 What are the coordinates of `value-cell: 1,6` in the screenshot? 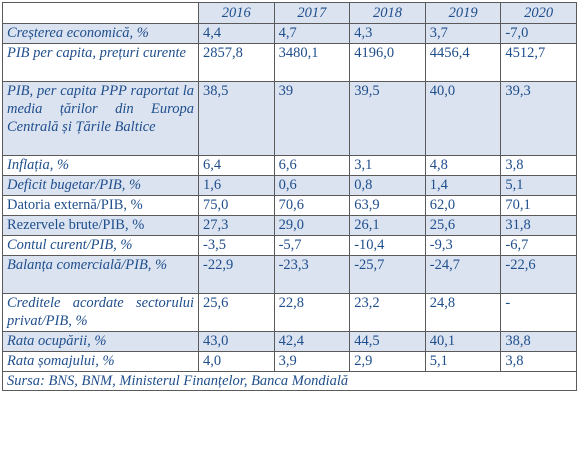 It's located at (236, 185).